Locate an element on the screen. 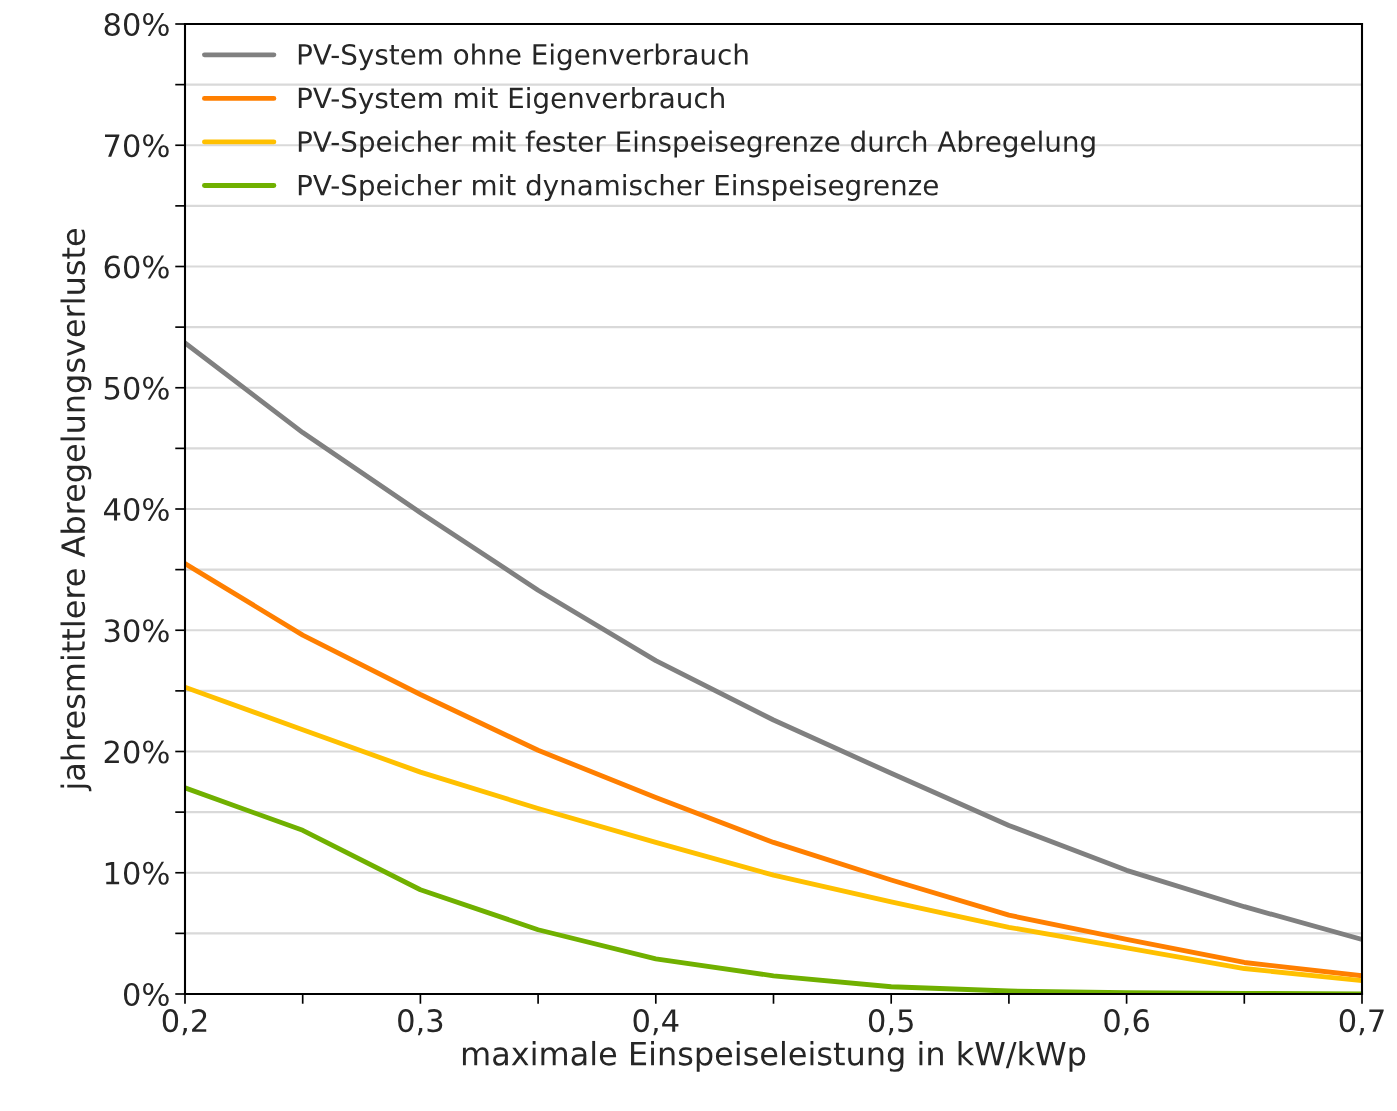  y-tick-label: 60% is located at coordinates (136, 267).